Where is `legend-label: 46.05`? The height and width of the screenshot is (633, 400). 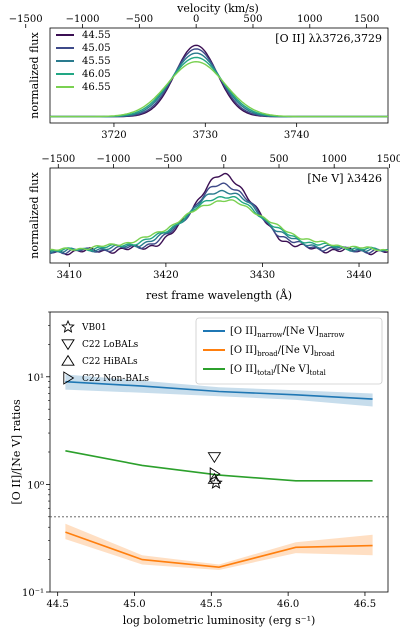 legend-label: 46.05 is located at coordinates (96, 74).